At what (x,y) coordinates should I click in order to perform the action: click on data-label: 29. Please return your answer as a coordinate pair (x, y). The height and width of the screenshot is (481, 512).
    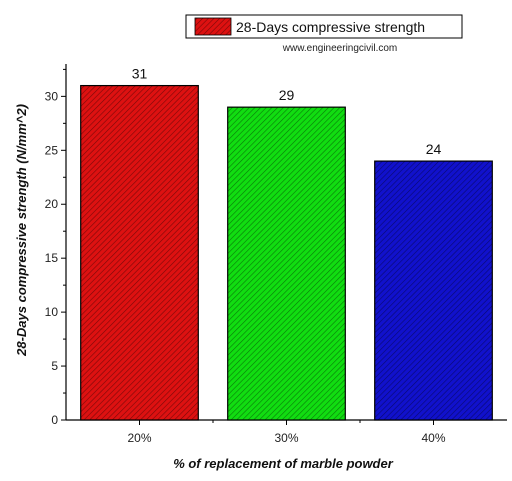
    Looking at the image, I should click on (287, 95).